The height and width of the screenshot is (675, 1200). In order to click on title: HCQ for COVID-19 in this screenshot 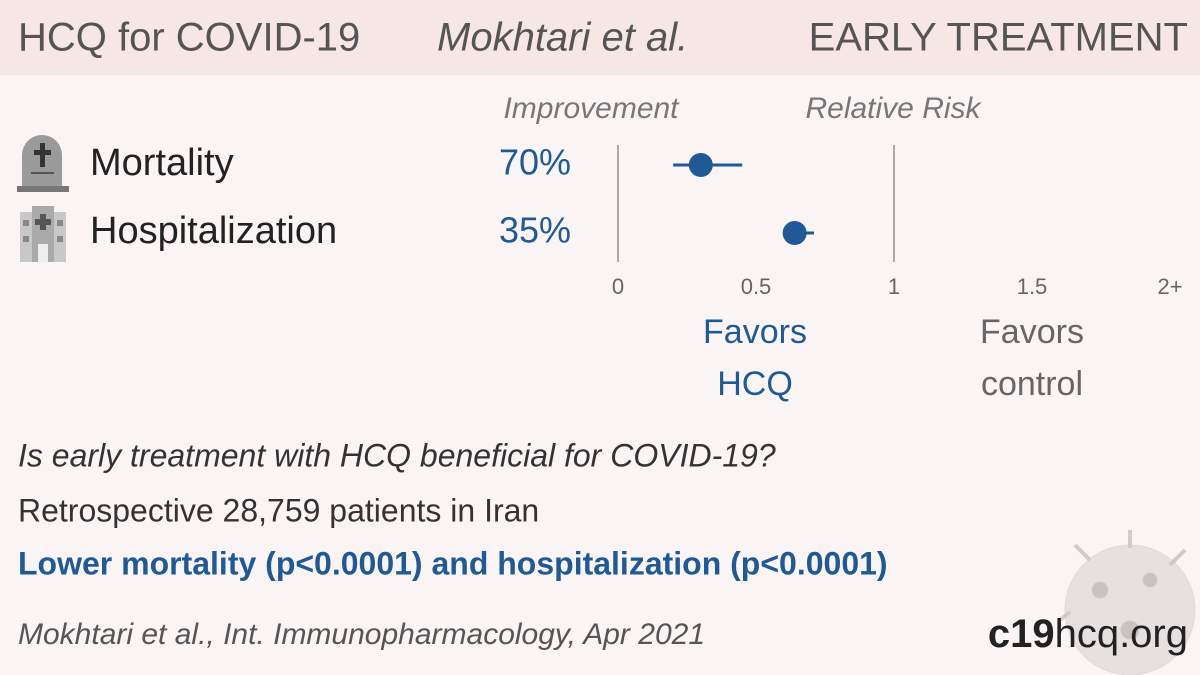, I will do `click(189, 38)`.